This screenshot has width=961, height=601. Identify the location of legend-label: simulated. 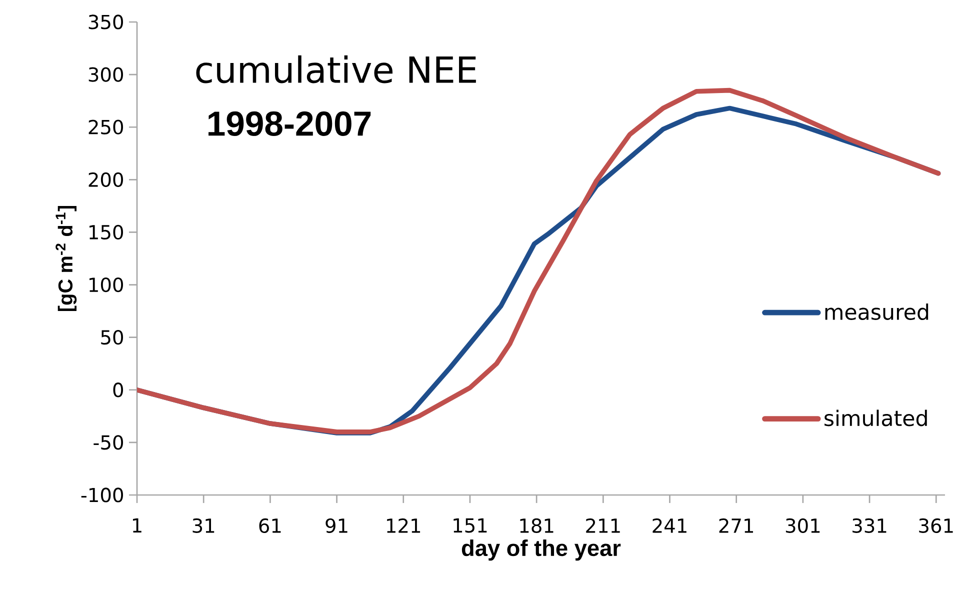
(875, 418).